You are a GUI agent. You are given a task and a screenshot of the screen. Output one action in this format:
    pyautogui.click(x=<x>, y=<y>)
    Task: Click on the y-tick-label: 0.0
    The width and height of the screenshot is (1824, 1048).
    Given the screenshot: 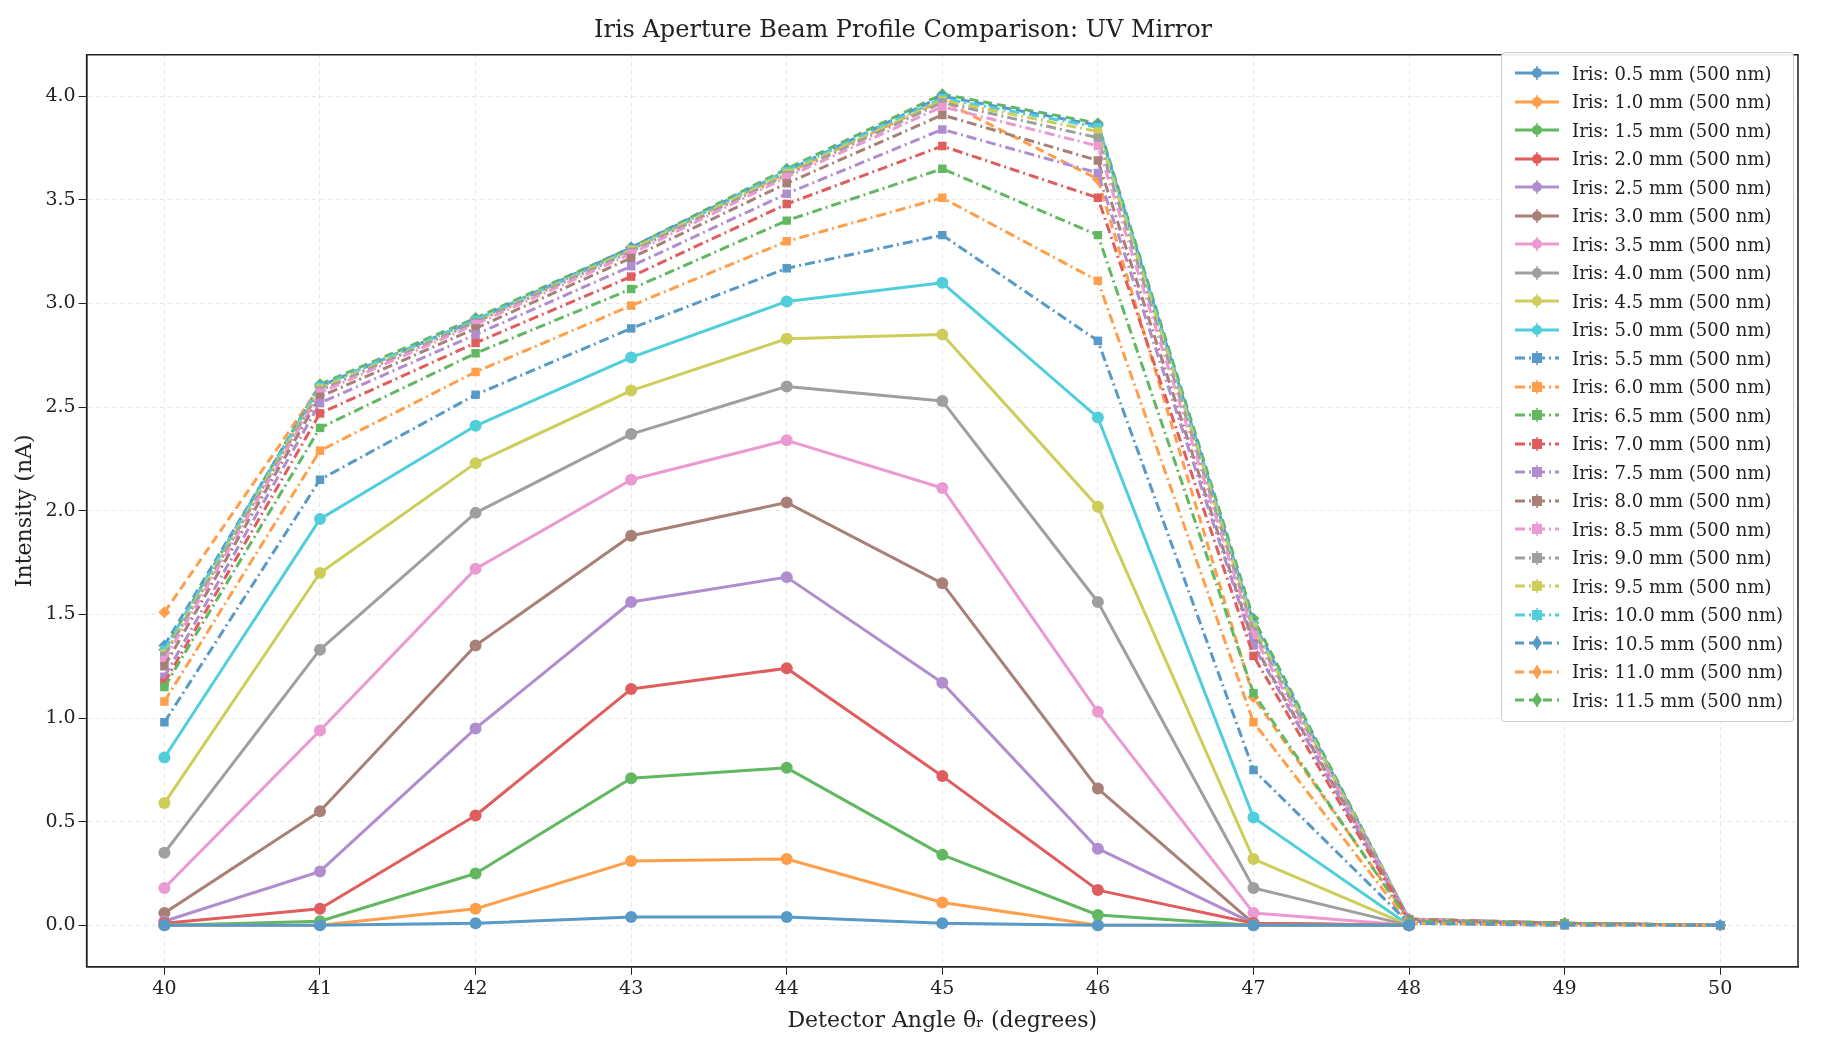 What is the action you would take?
    pyautogui.click(x=60, y=923)
    